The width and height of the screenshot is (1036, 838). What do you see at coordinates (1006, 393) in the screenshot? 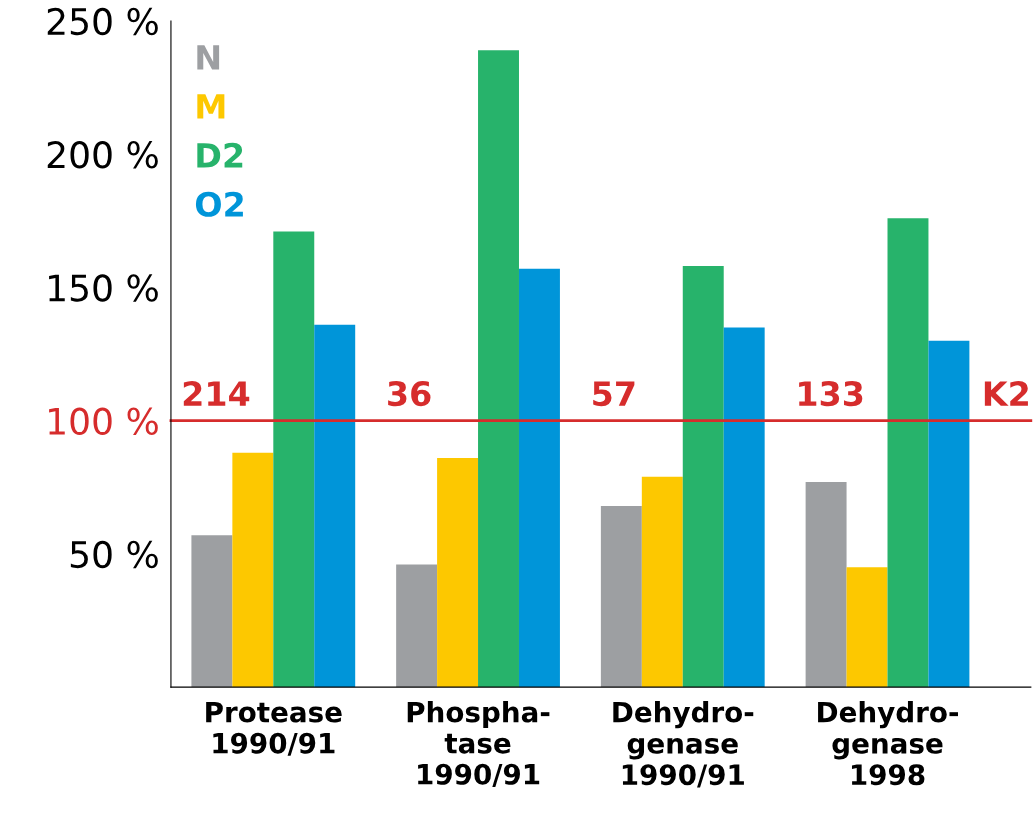
I see `ref-line-label: K2` at bounding box center [1006, 393].